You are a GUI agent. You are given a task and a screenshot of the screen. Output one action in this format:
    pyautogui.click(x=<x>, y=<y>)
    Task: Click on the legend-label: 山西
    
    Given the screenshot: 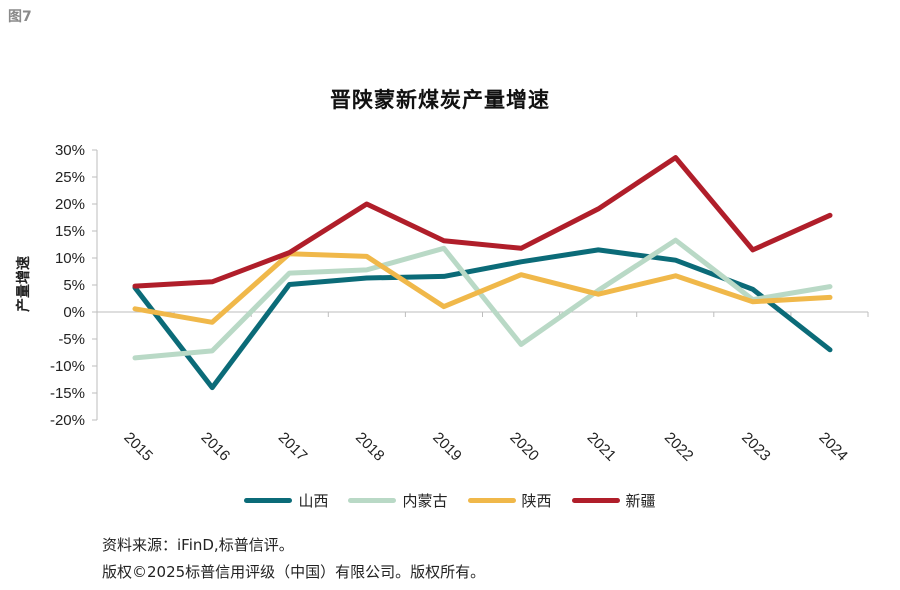 What is the action you would take?
    pyautogui.click(x=313, y=501)
    